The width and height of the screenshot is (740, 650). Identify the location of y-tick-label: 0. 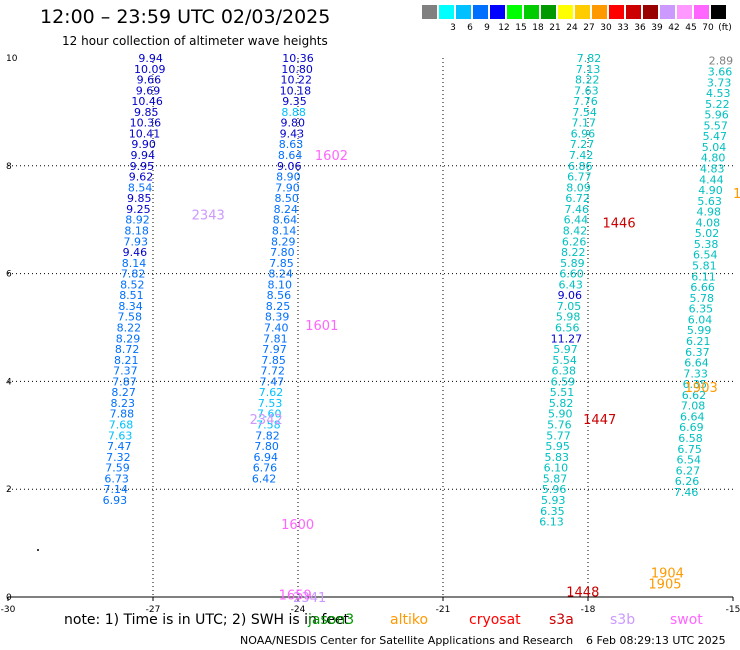
(9, 598).